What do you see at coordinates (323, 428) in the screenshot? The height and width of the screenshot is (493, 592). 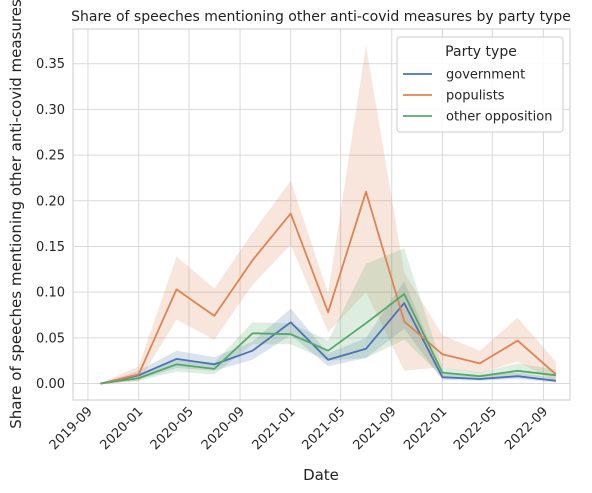 I see `x-tick-label: 2021-05` at bounding box center [323, 428].